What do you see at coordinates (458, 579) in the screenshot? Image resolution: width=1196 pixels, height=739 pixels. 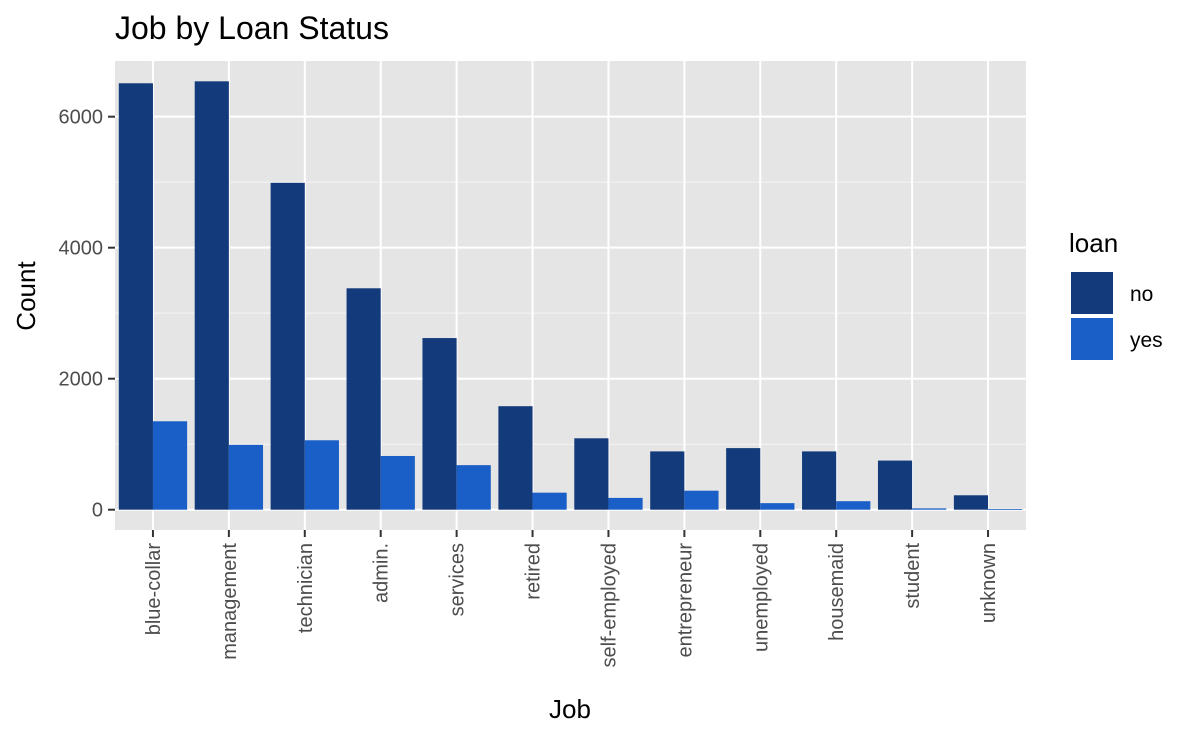 I see `x-tick-label: services` at bounding box center [458, 579].